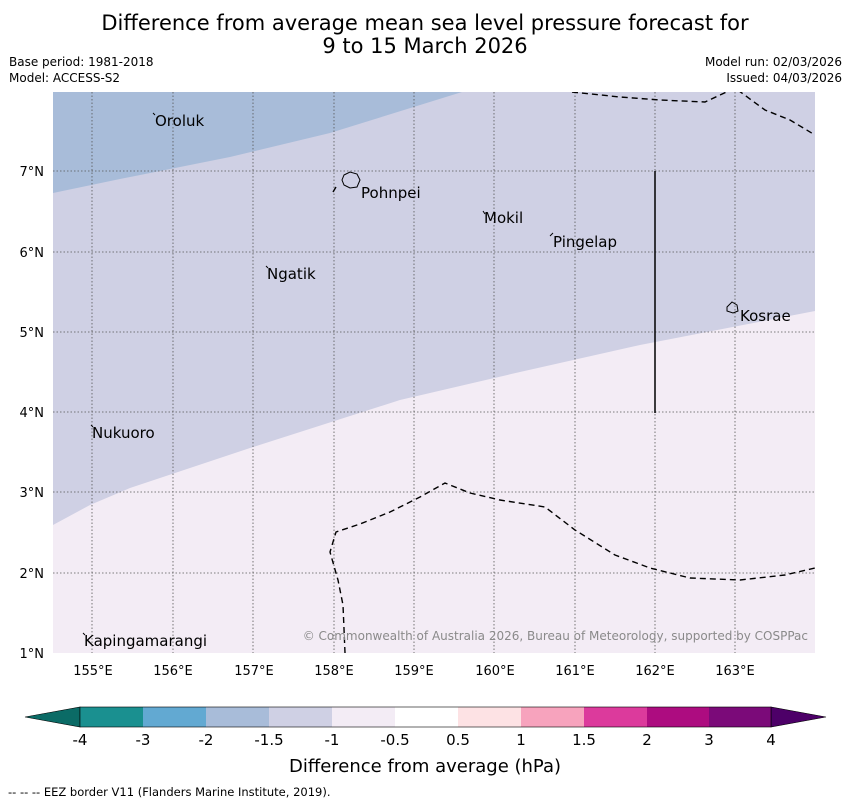 The height and width of the screenshot is (804, 850). Describe the element at coordinates (179, 121) in the screenshot. I see `label-oroluk: Oroluk` at that location.